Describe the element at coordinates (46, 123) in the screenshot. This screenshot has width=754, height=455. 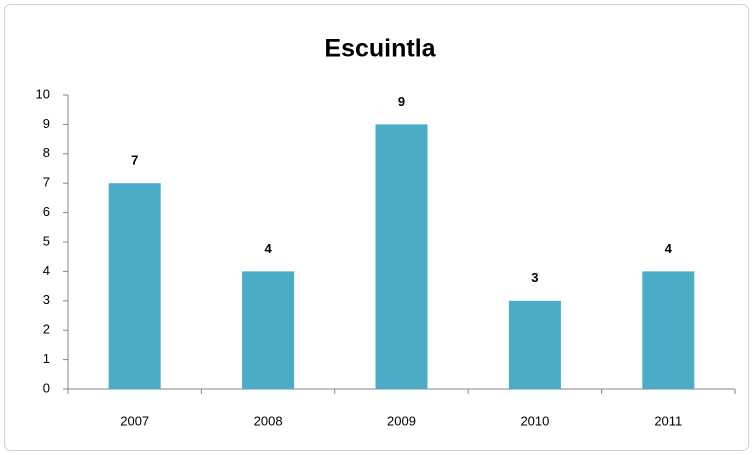
I see `y-tick-label: 9` at that location.